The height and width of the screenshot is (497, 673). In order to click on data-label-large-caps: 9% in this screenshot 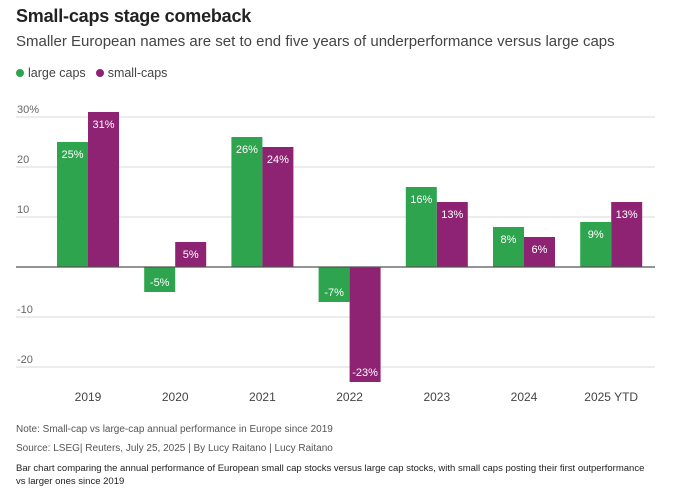, I will do `click(596, 235)`.